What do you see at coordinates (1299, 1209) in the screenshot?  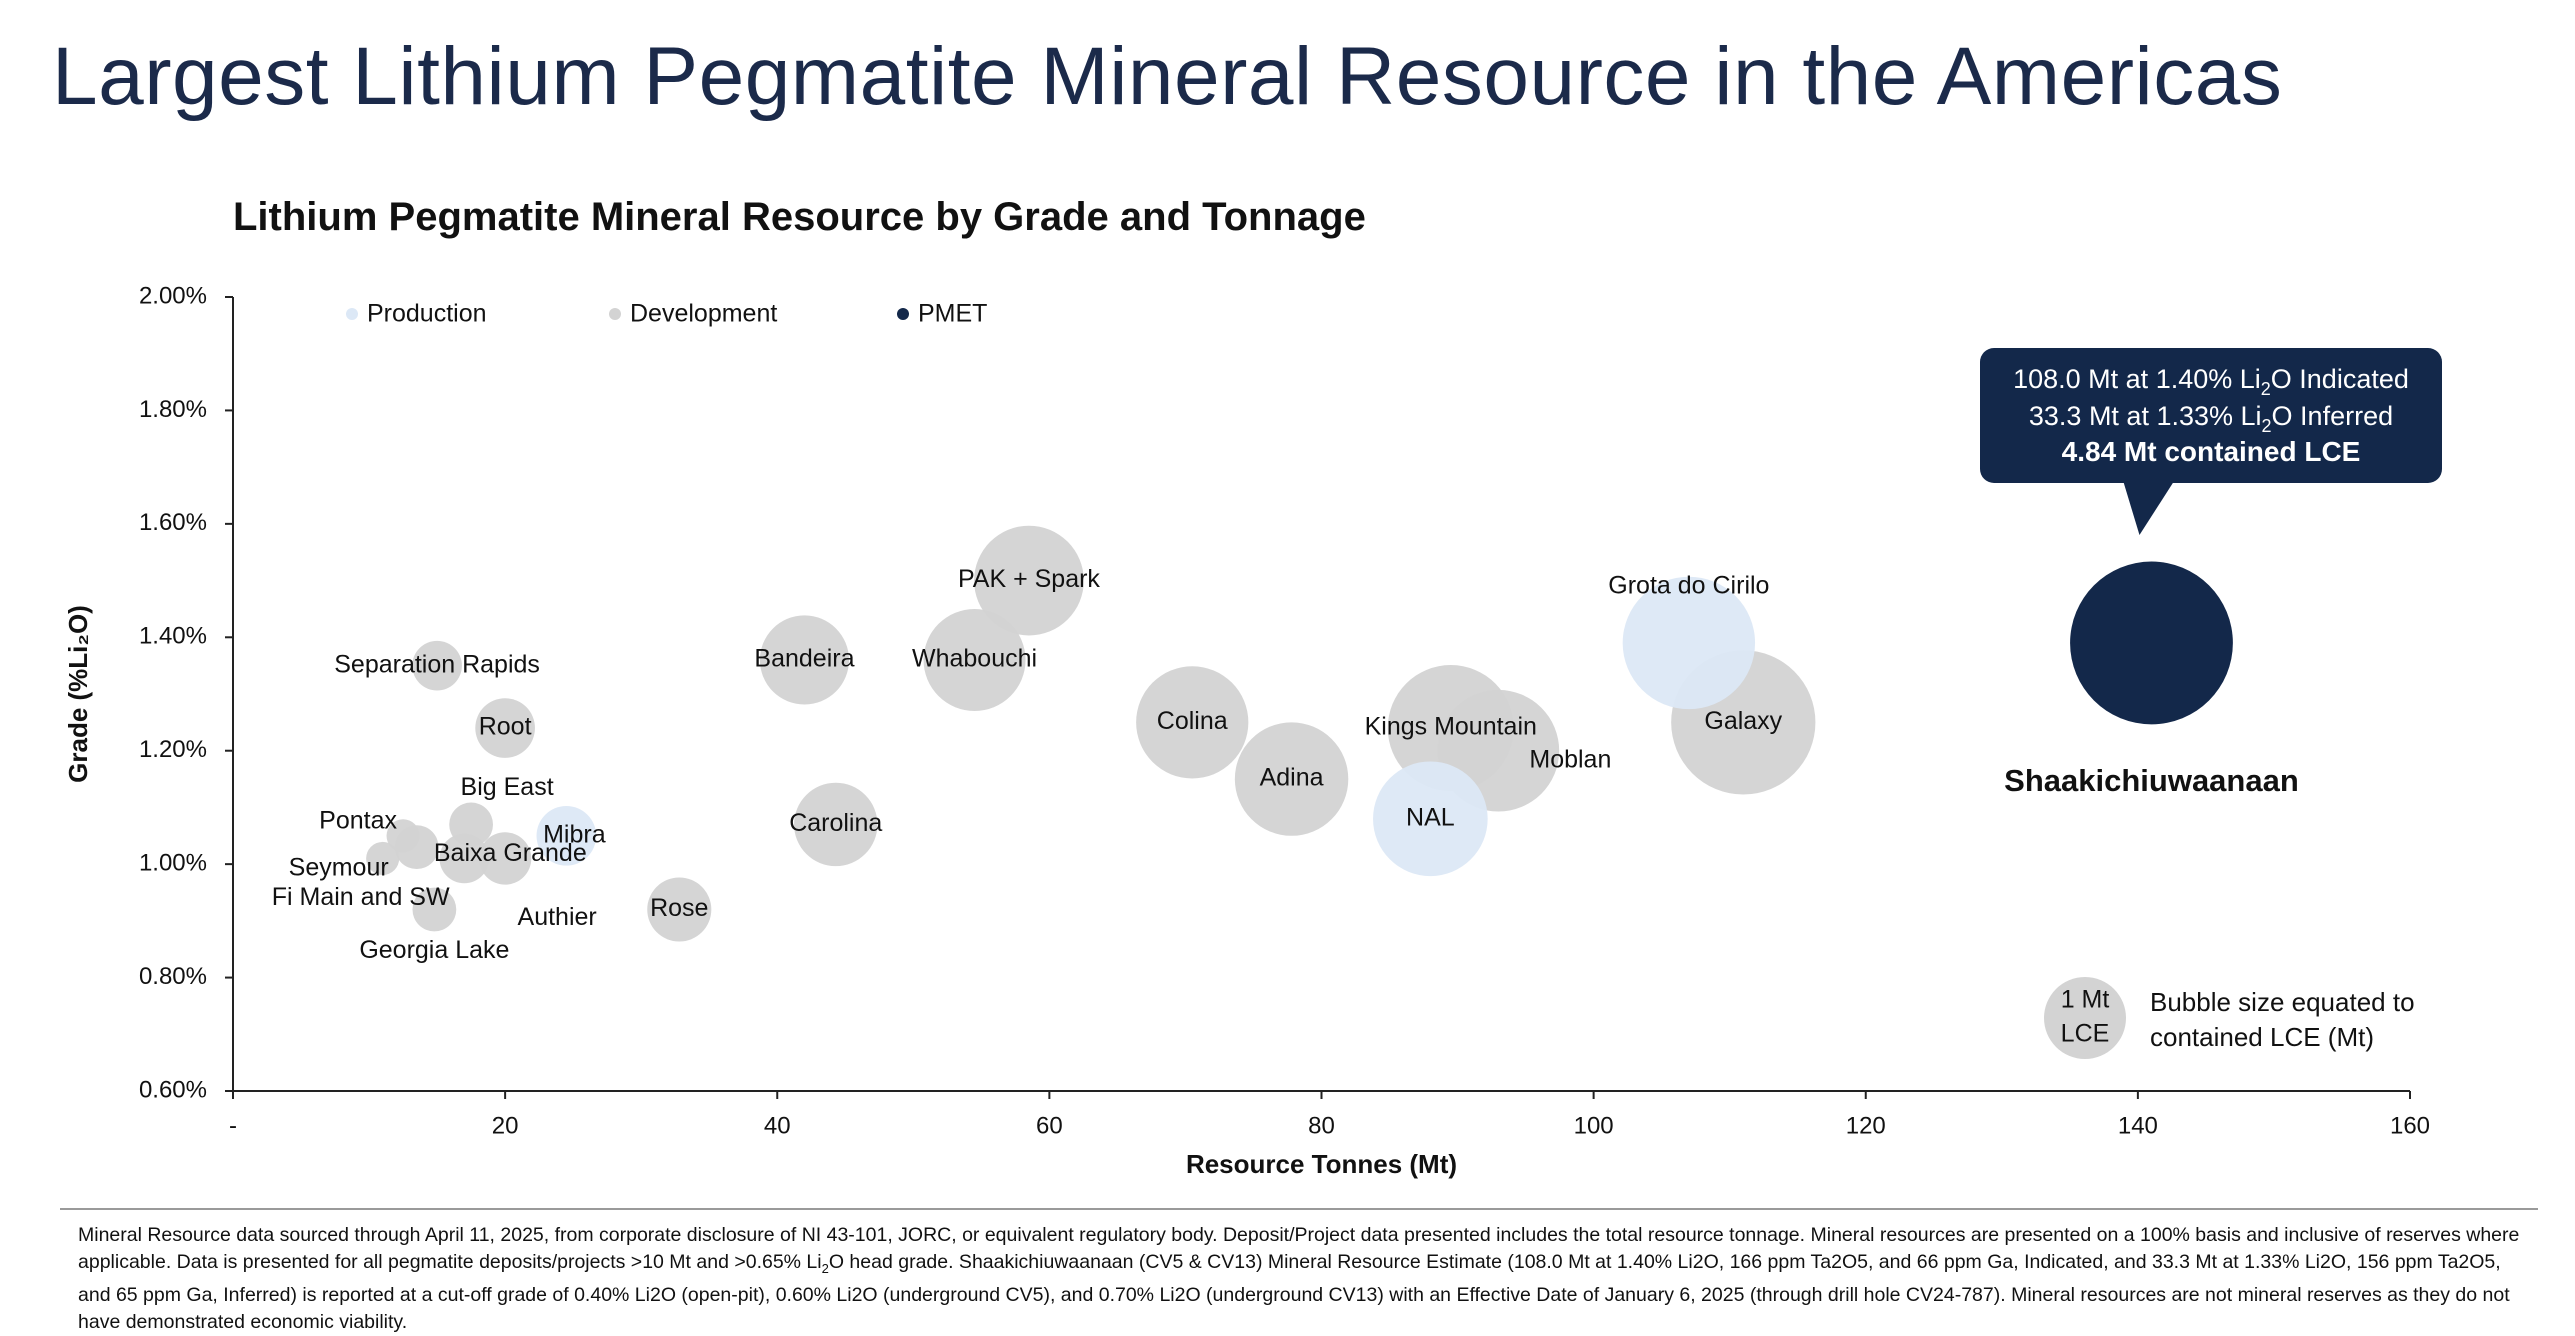 I see `footer-divider` at bounding box center [1299, 1209].